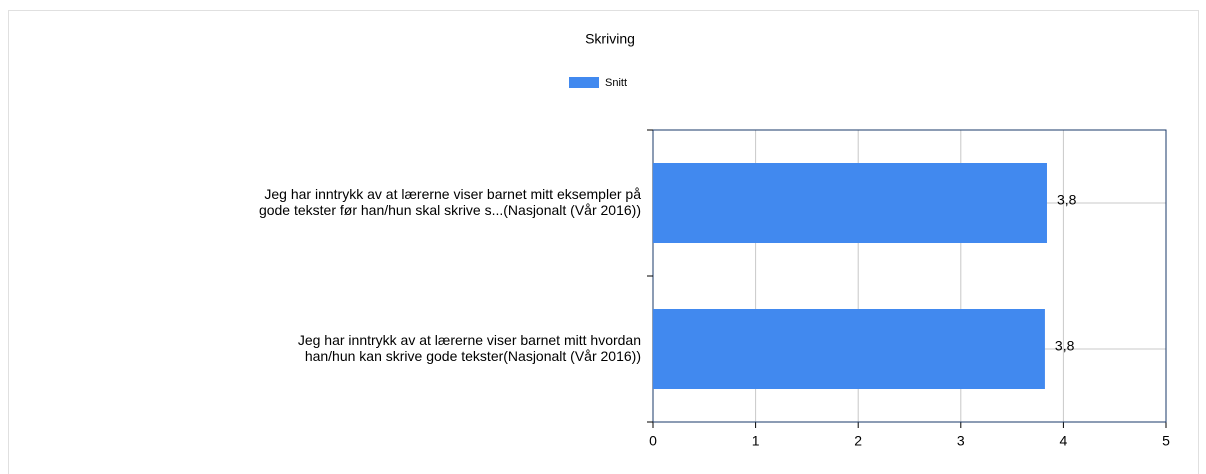  What do you see at coordinates (653, 441) in the screenshot?
I see `x-tick-label: 0` at bounding box center [653, 441].